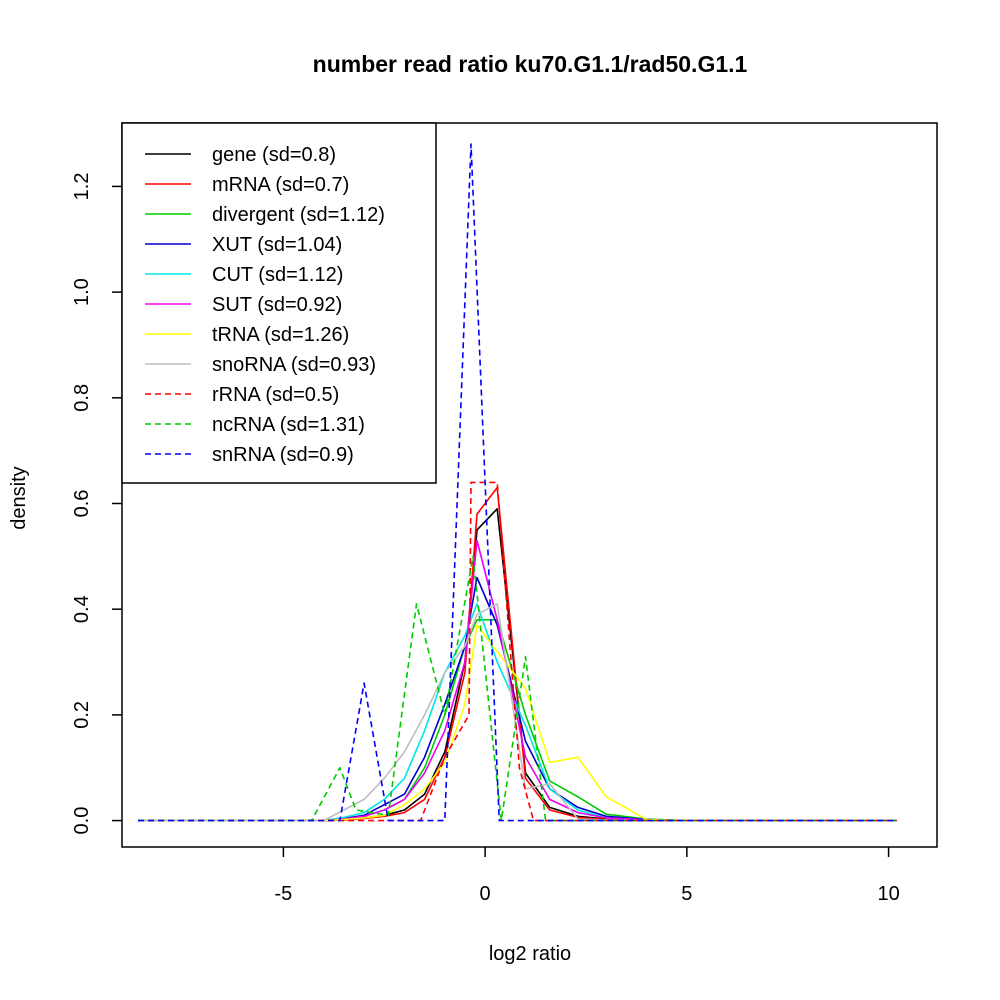  What do you see at coordinates (686, 894) in the screenshot?
I see `x-tick-label: 5` at bounding box center [686, 894].